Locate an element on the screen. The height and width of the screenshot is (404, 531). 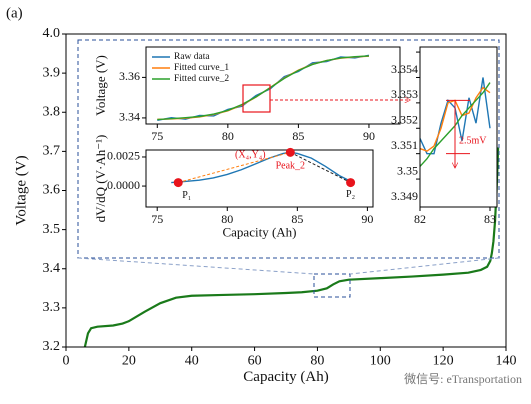
y-tick-label: 4.0 is located at coordinates (52, 33).